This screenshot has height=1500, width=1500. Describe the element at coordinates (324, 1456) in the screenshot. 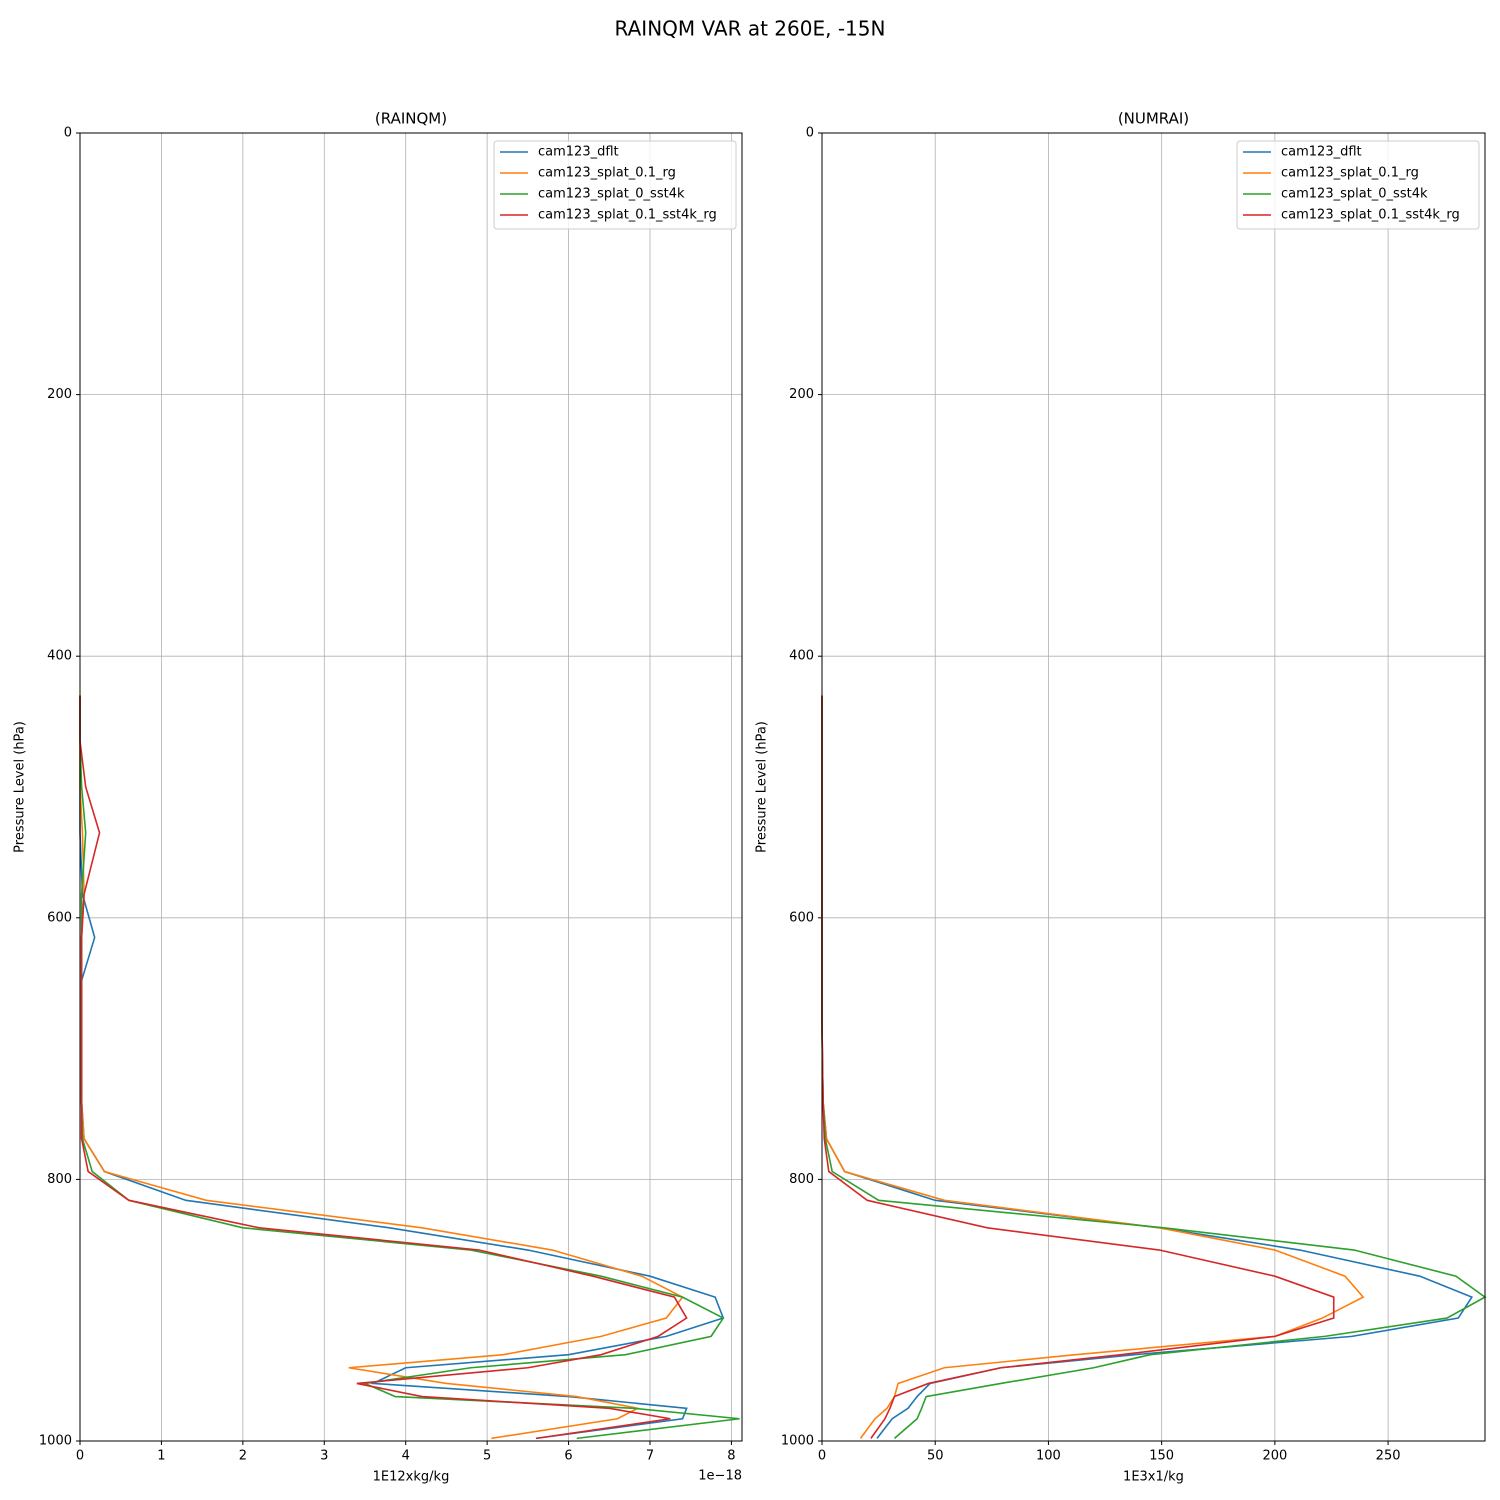

I see `x-tick-label: 3` at that location.